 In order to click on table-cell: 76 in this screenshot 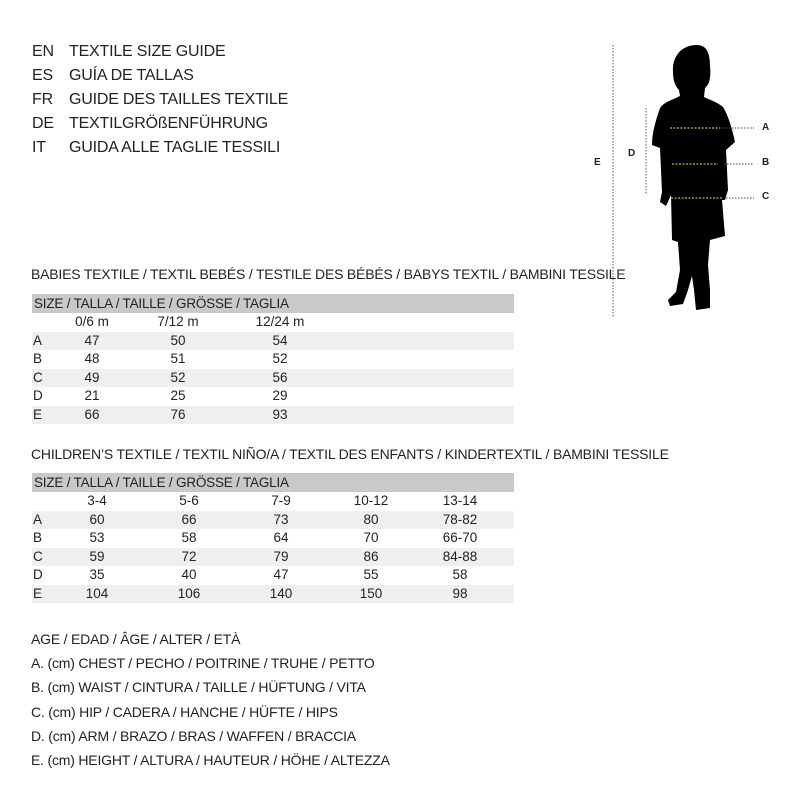, I will do `click(178, 414)`.